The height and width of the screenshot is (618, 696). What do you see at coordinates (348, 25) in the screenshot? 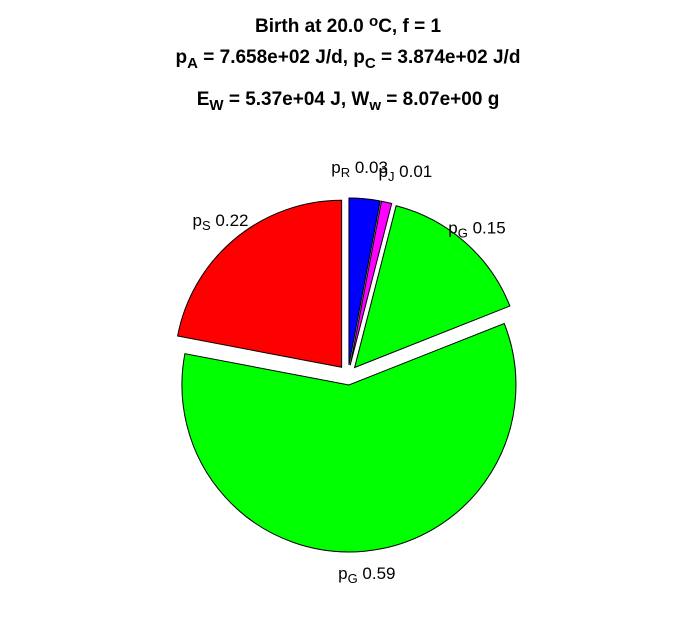
I see `title-line-1: Birth at 20.0 oC, f = 1` at bounding box center [348, 25].